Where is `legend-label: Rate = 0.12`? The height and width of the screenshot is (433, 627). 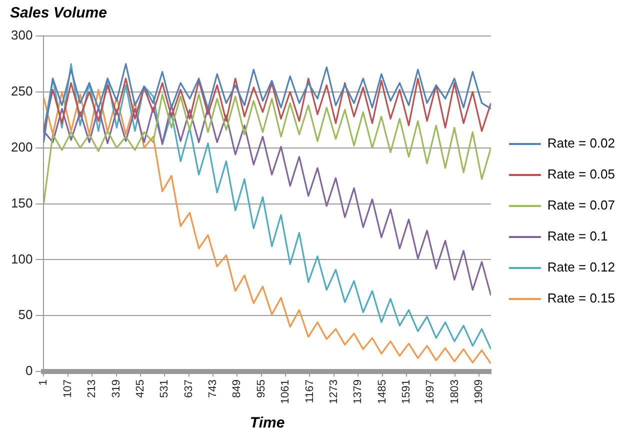 legend-label: Rate = 0.12 is located at coordinates (581, 267).